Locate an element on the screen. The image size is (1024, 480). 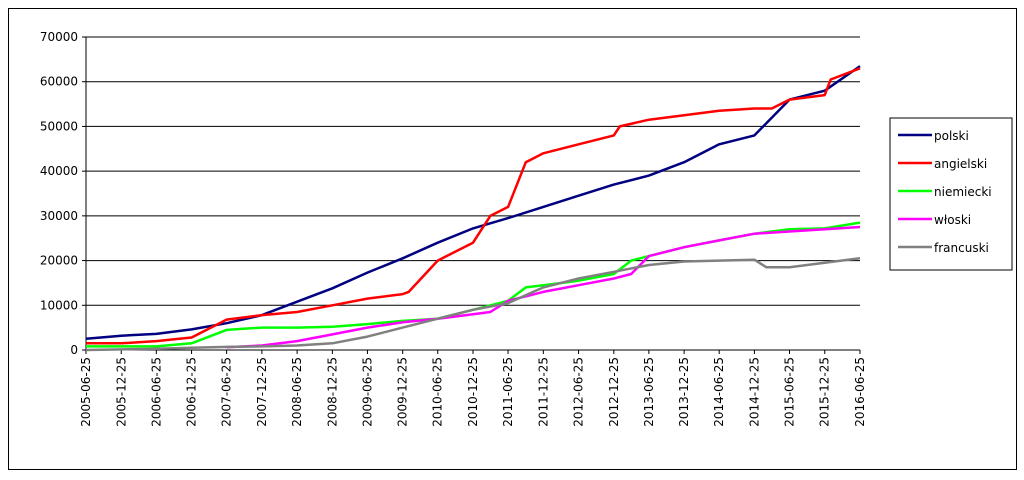
x-tick-label: 2006-06-25 is located at coordinates (156, 392).